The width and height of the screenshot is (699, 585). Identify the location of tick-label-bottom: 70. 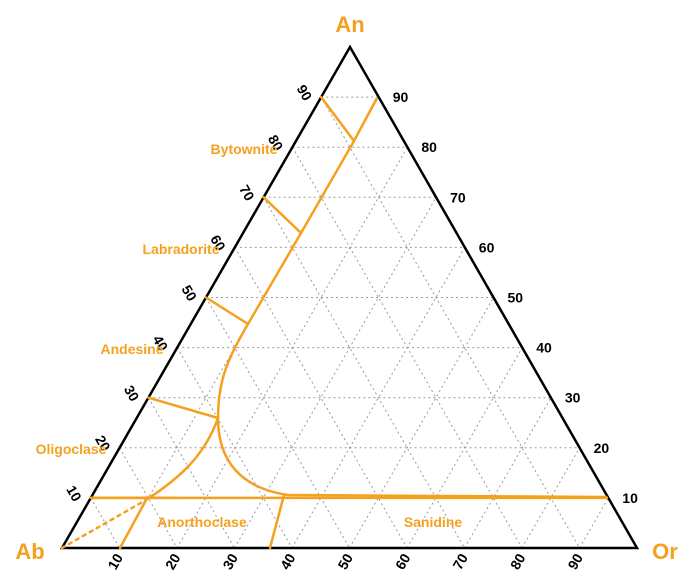
(460, 562).